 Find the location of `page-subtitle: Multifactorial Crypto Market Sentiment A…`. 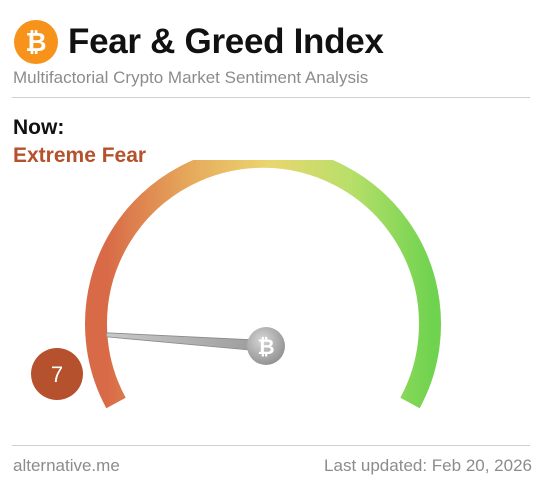

page-subtitle: Multifactorial Crypto Market Sentiment A… is located at coordinates (191, 77).